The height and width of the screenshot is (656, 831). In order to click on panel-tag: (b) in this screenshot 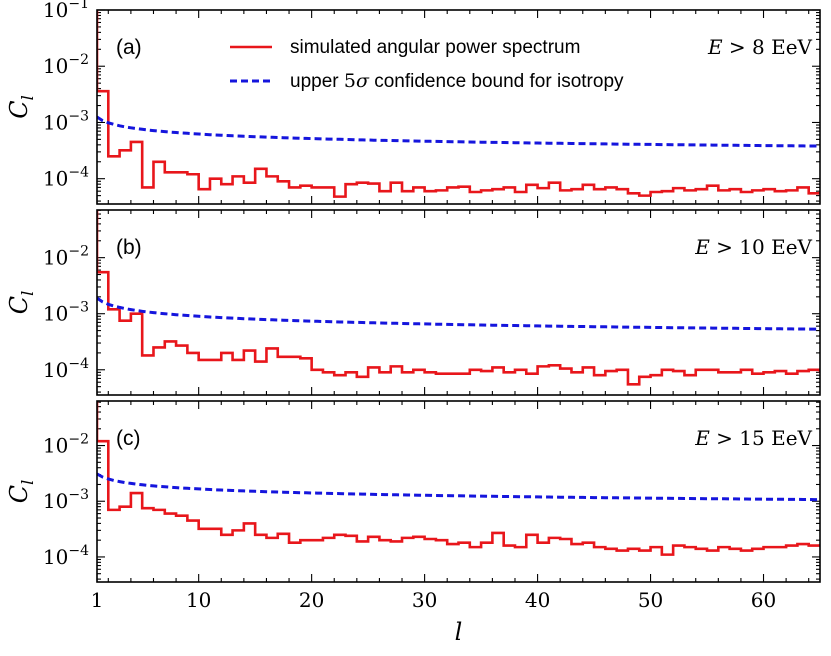, I will do `click(129, 247)`.